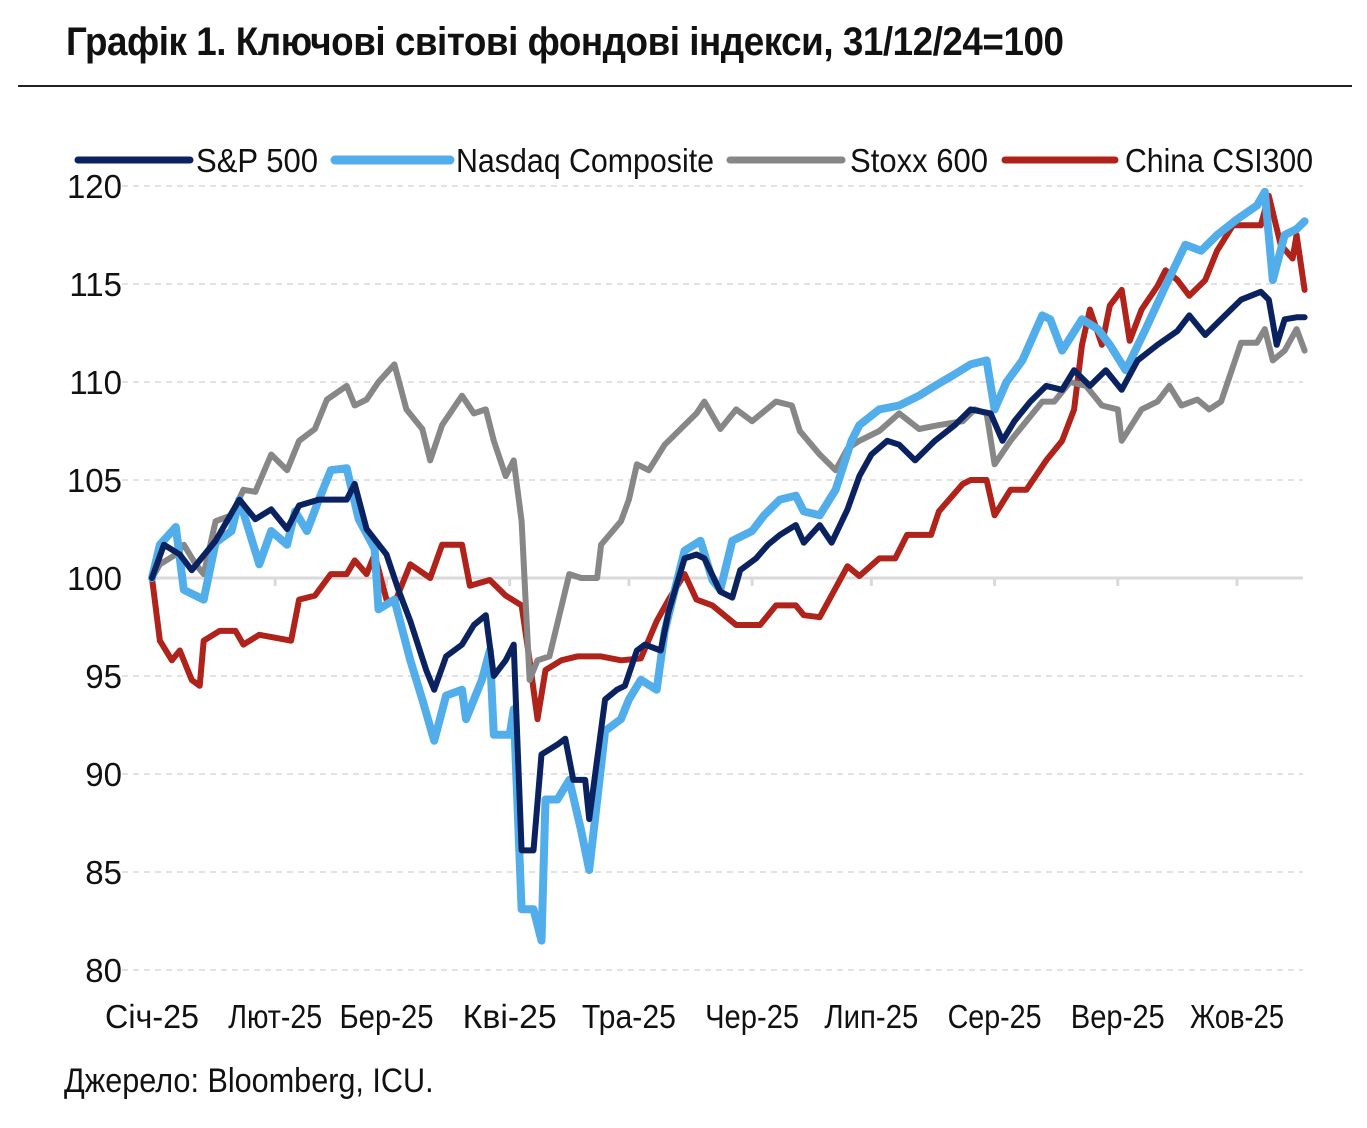  I want to click on legend-label: S&P 500, so click(257, 160).